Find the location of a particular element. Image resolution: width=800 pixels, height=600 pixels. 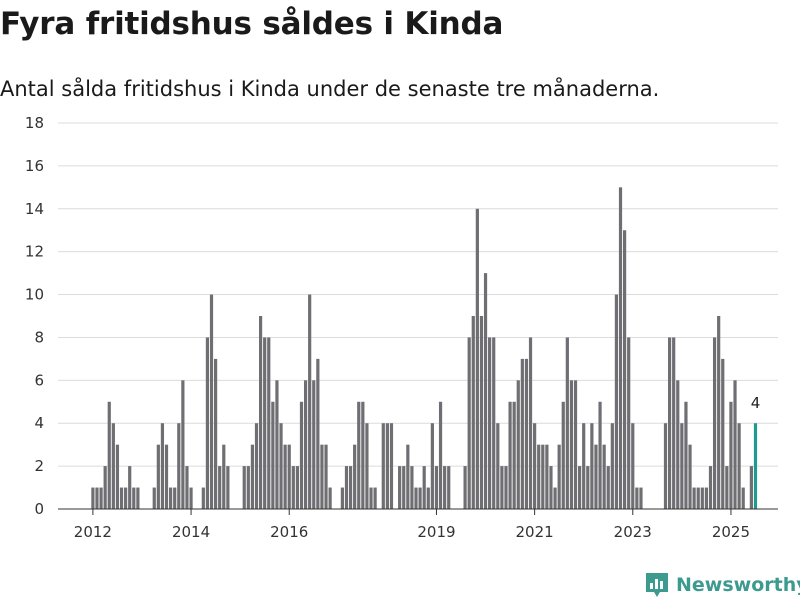

data-label: 4 is located at coordinates (756, 403).